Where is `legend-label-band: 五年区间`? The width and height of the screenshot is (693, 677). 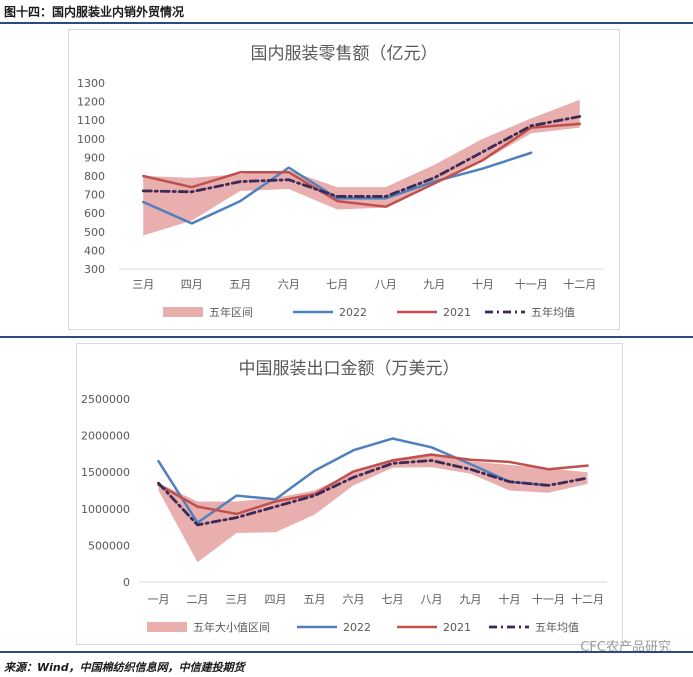
legend-label-band: 五年区间 is located at coordinates (231, 312).